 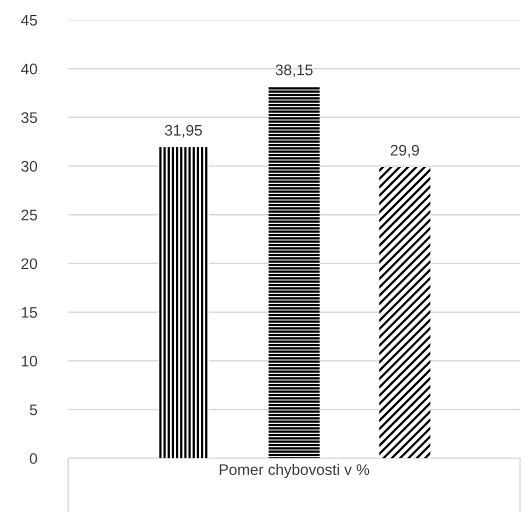 I want to click on data-label: 38,15, so click(x=294, y=71).